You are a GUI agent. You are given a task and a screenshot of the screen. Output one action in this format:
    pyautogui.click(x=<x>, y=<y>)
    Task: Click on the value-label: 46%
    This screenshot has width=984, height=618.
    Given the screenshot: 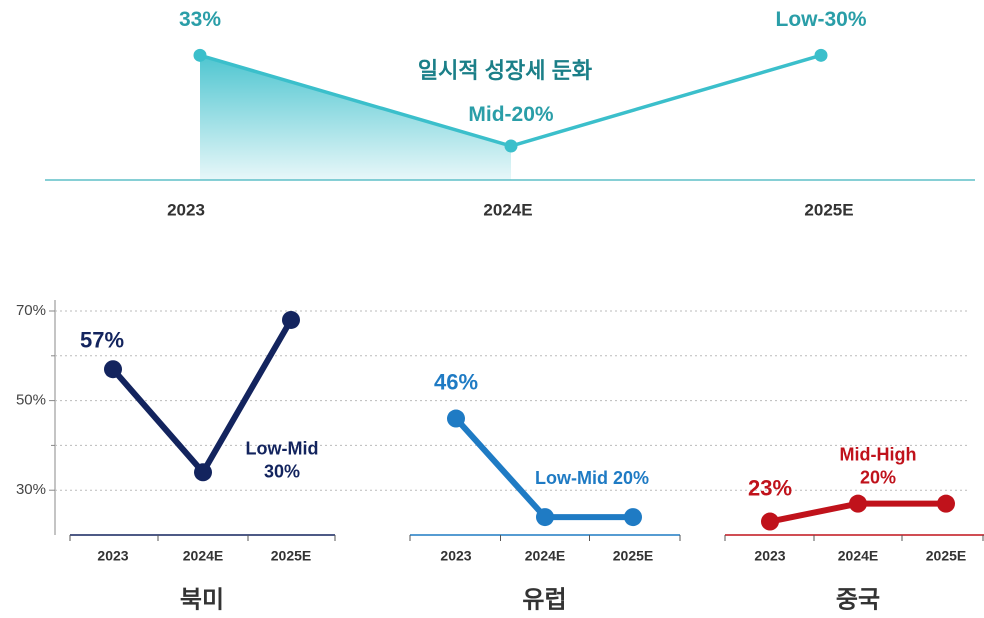 What is the action you would take?
    pyautogui.click(x=456, y=382)
    